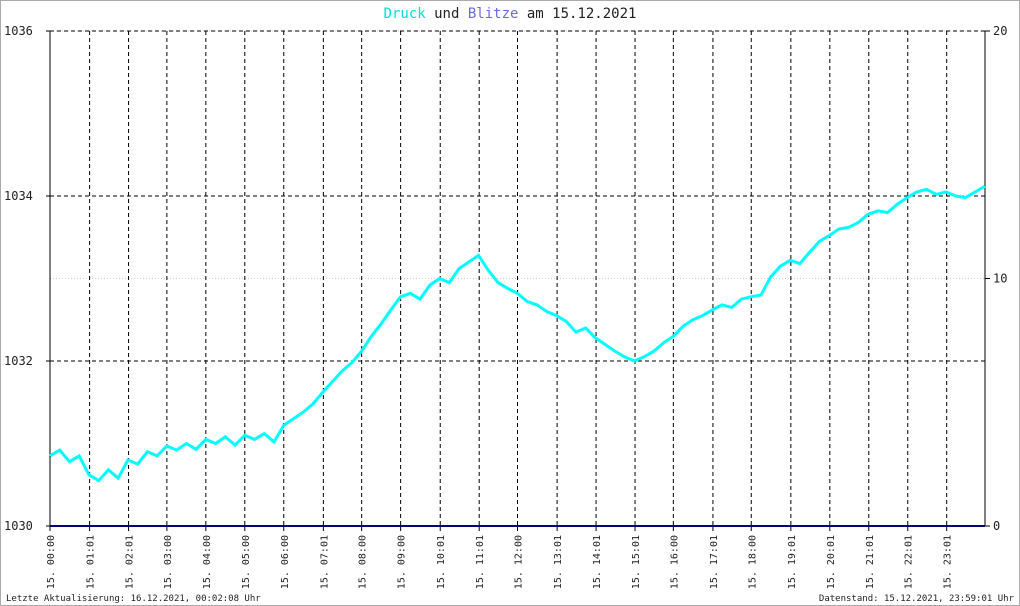 The image size is (1020, 606). I want to click on footer-right: Datenstand: 15.12.2021, 23:59:01 Uhr, so click(917, 599).